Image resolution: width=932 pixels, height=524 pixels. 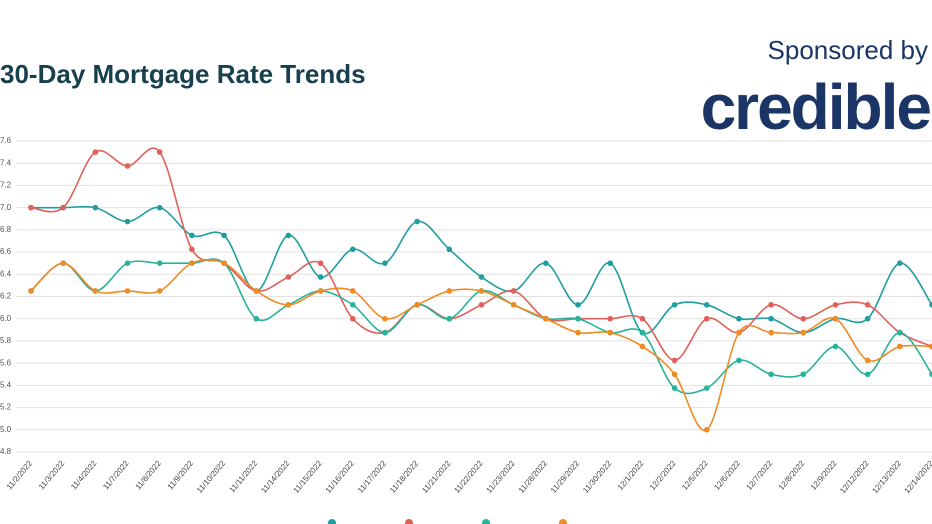 I want to click on sponsor-brand: credible, so click(x=816, y=107).